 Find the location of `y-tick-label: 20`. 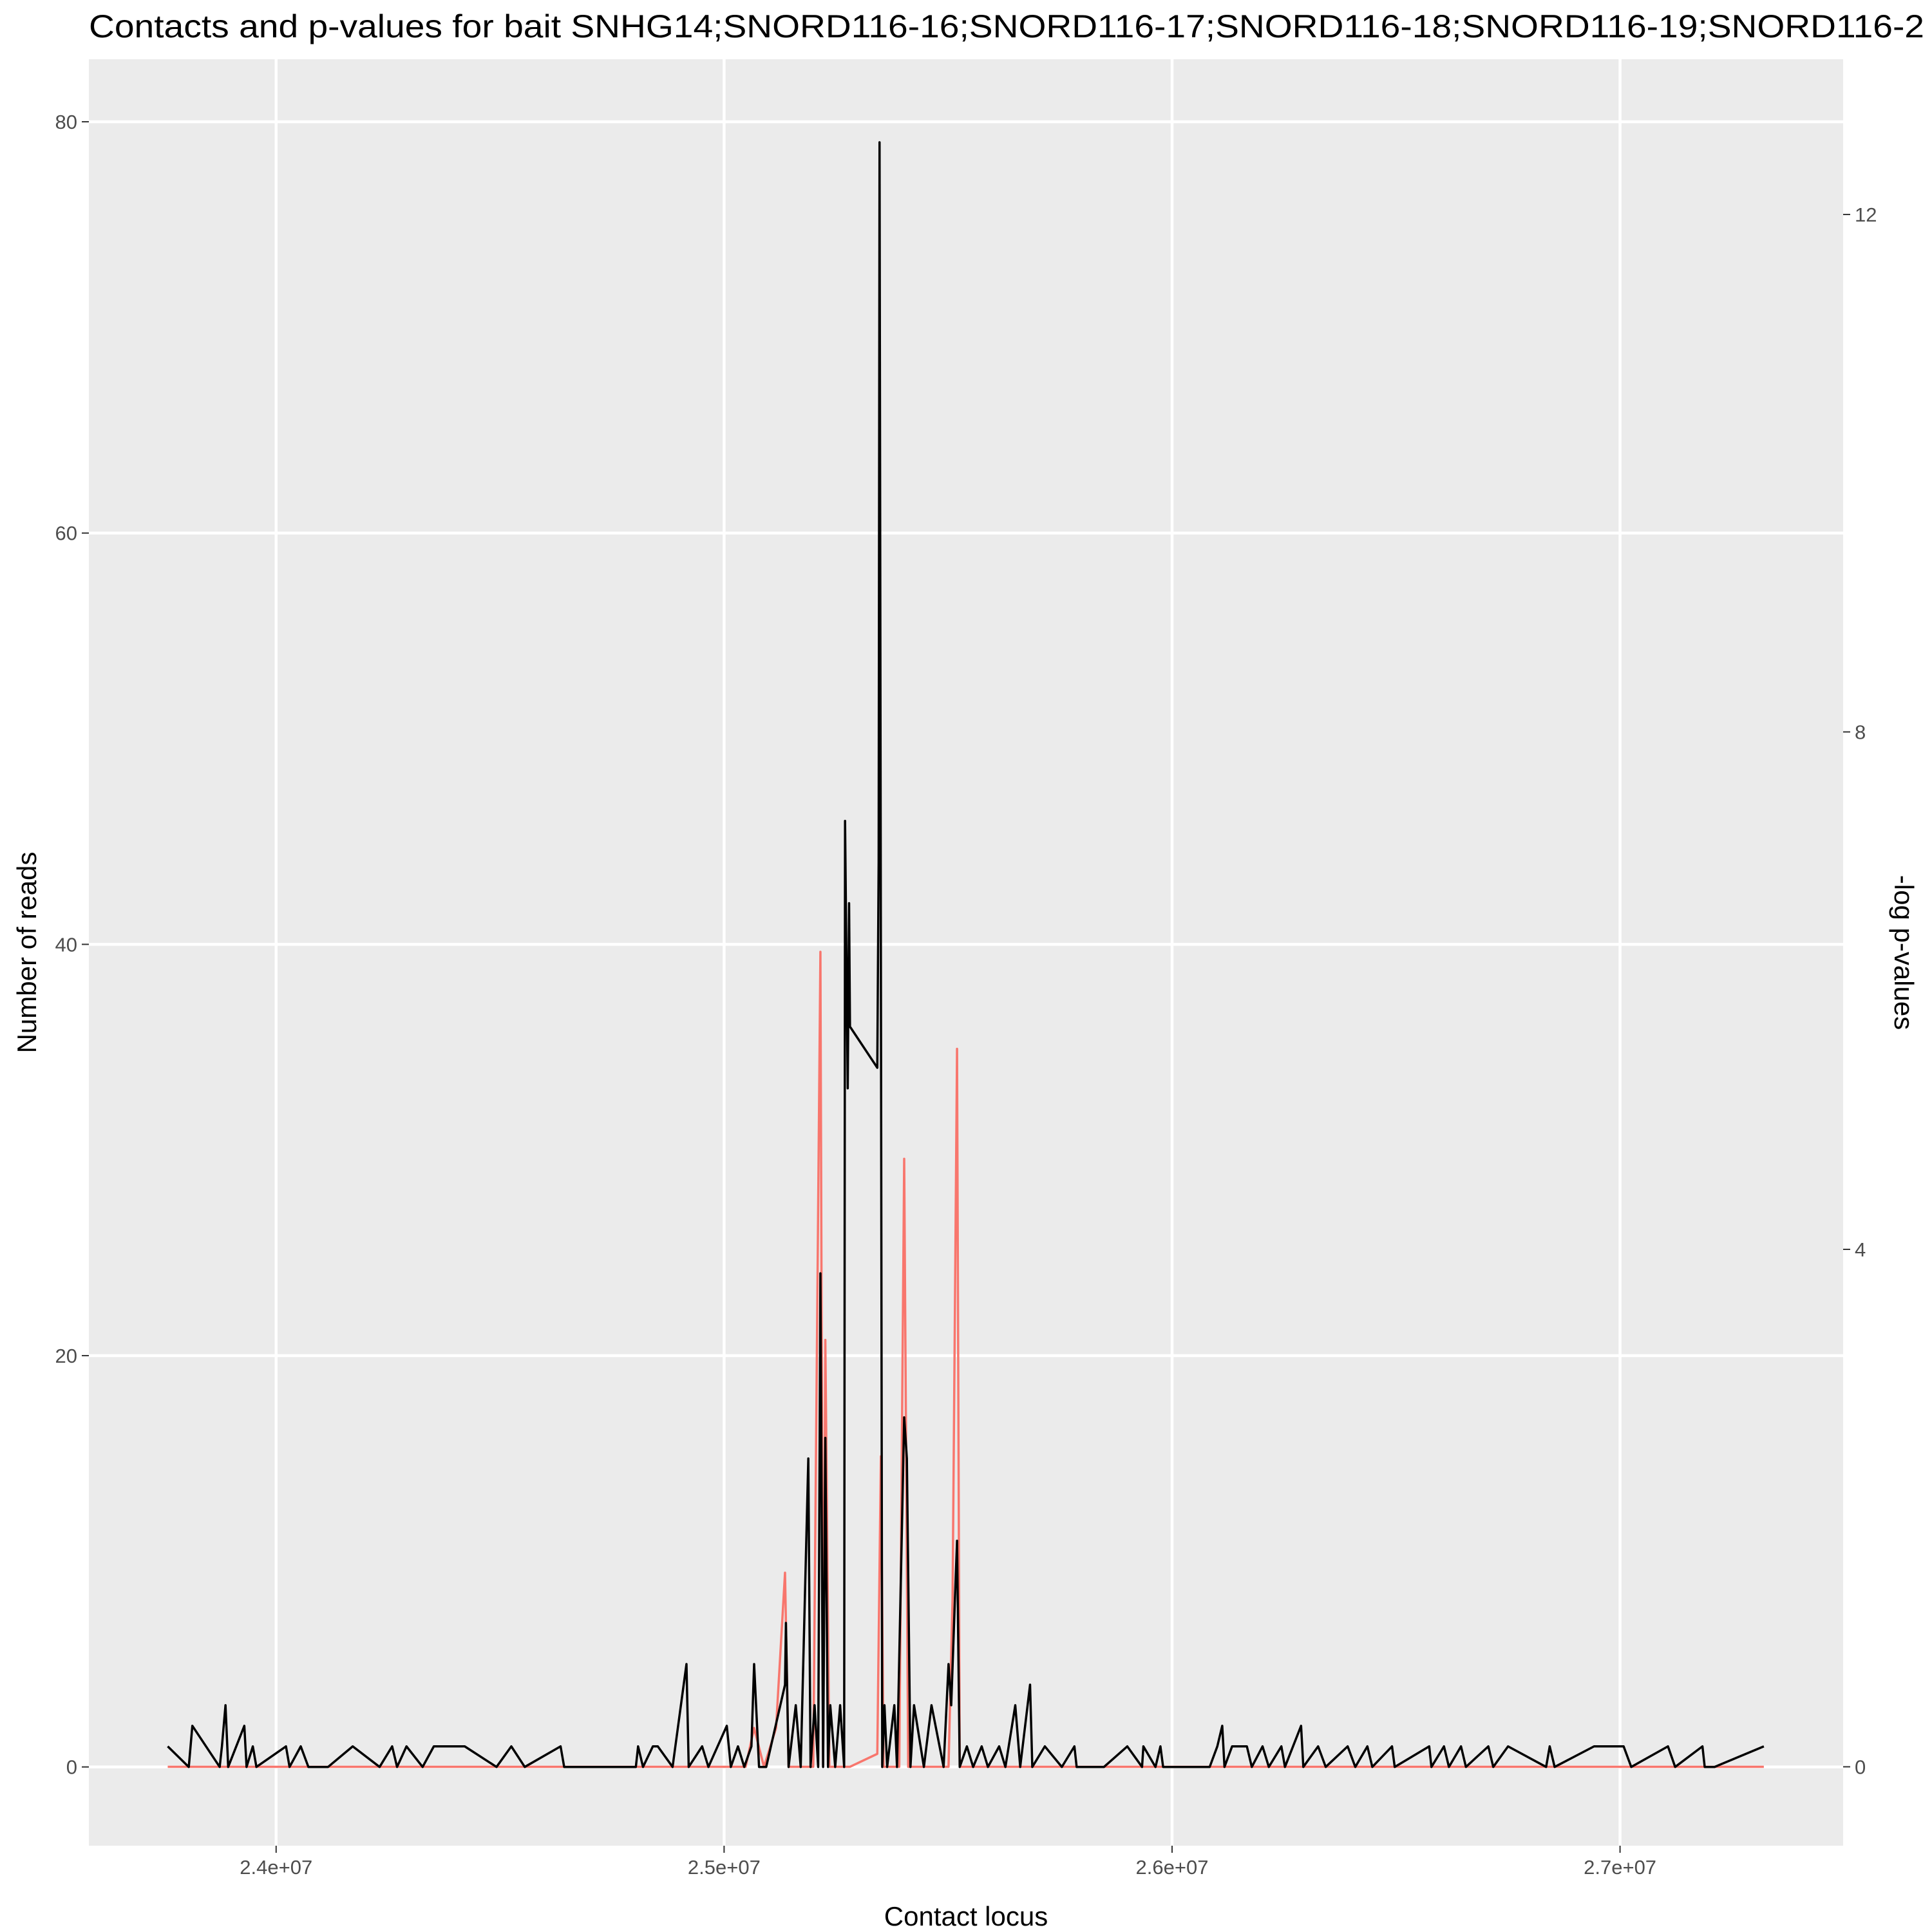

y-tick-label: 20 is located at coordinates (66, 1356).